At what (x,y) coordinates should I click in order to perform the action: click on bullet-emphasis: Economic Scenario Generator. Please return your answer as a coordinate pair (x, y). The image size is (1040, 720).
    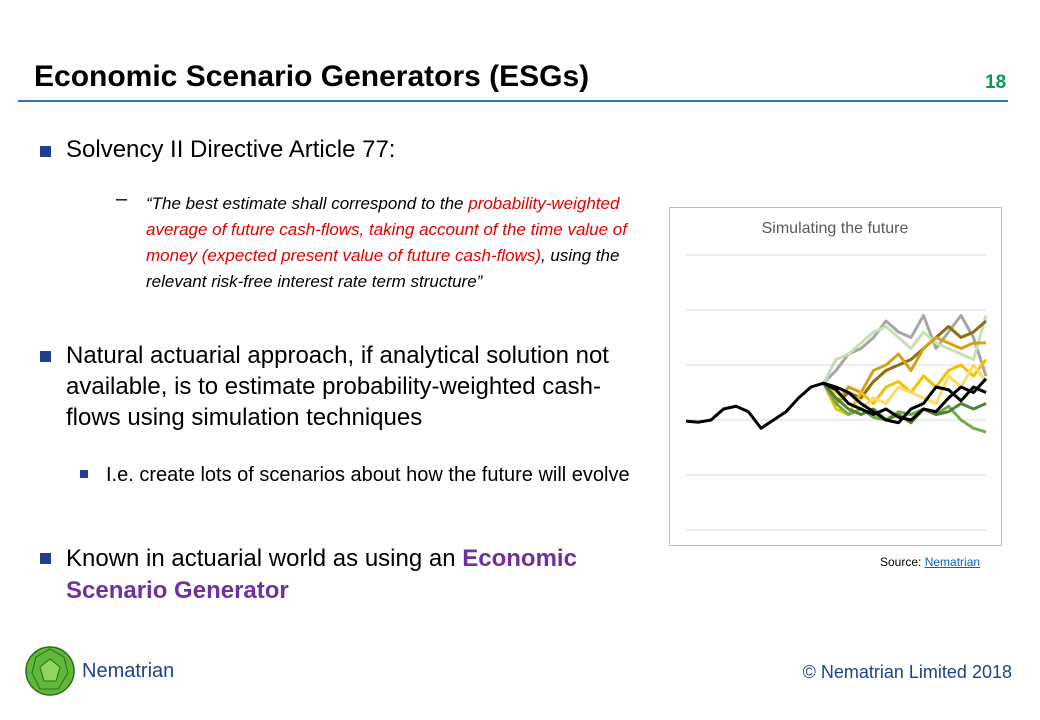
    Looking at the image, I should click on (321, 574).